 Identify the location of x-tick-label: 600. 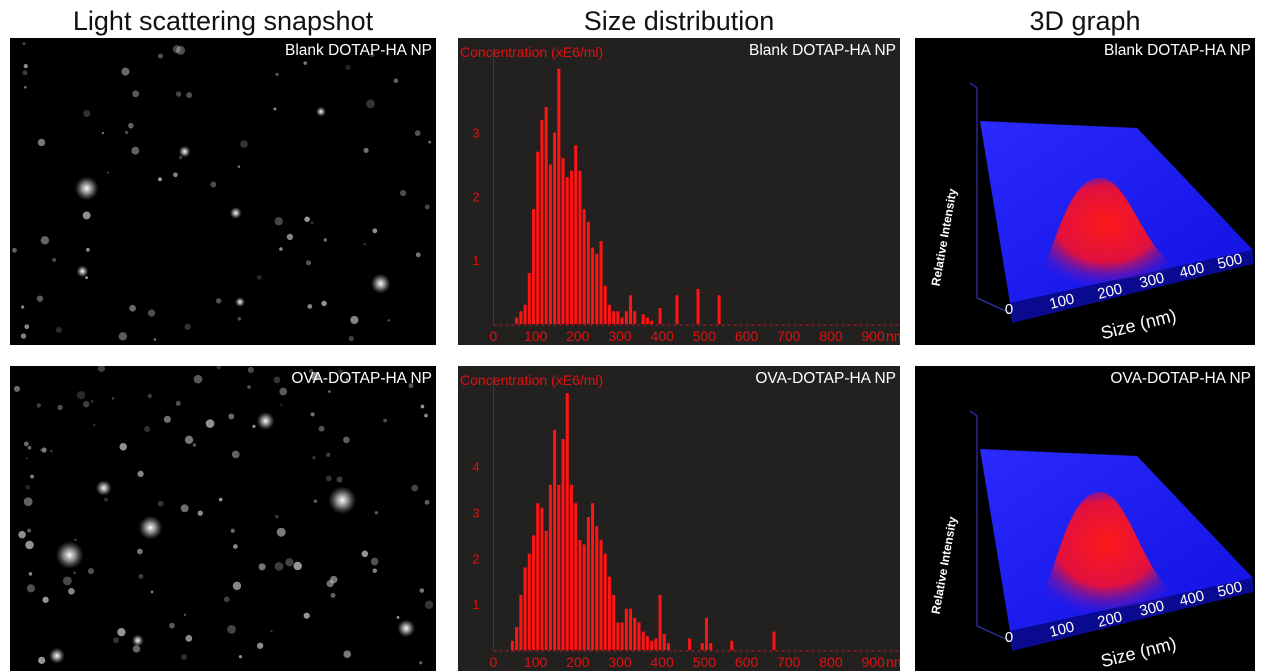
(747, 662).